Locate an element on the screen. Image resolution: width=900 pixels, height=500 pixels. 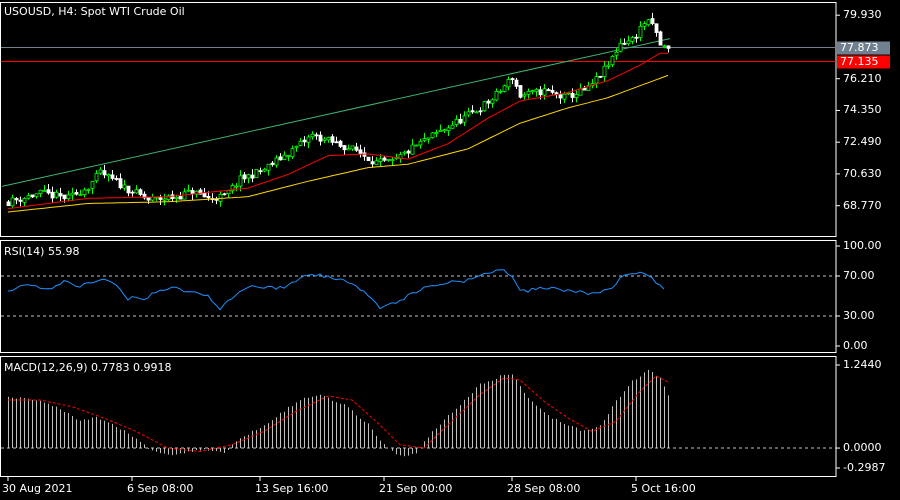
time-tick-label: 30 Aug 2021 is located at coordinates (37, 488).